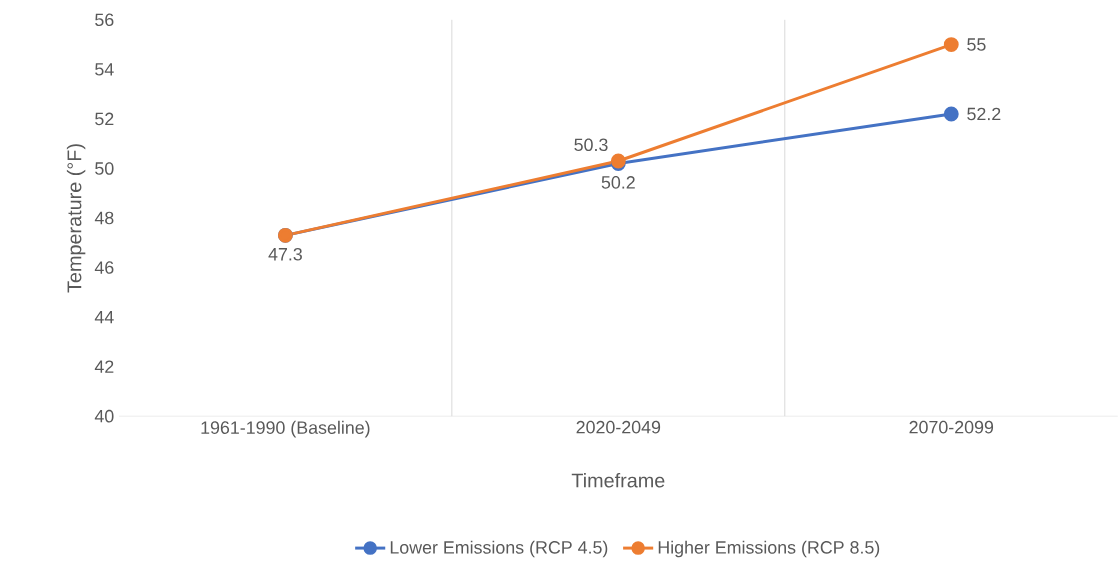 This screenshot has height=561, width=1118. What do you see at coordinates (76, 218) in the screenshot?
I see `y-axis-title: Temperature (°F)` at bounding box center [76, 218].